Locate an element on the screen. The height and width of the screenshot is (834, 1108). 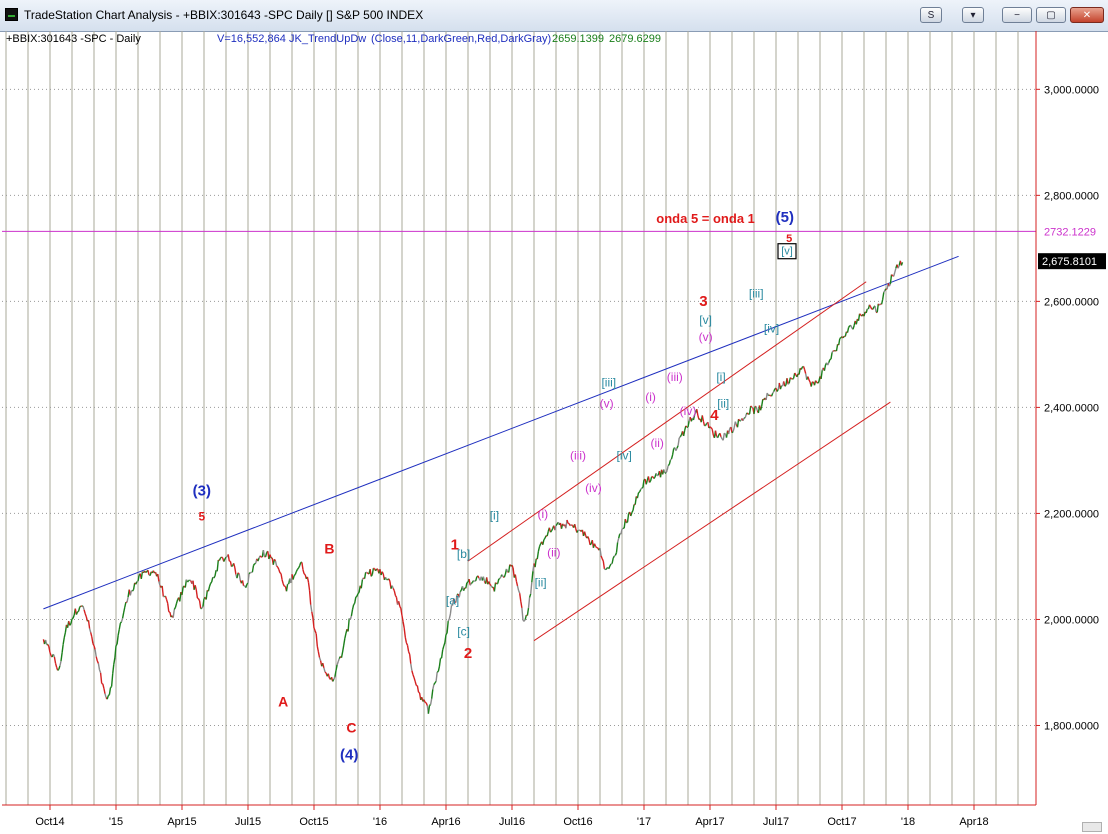
wave-label: (iii) is located at coordinates (578, 455).